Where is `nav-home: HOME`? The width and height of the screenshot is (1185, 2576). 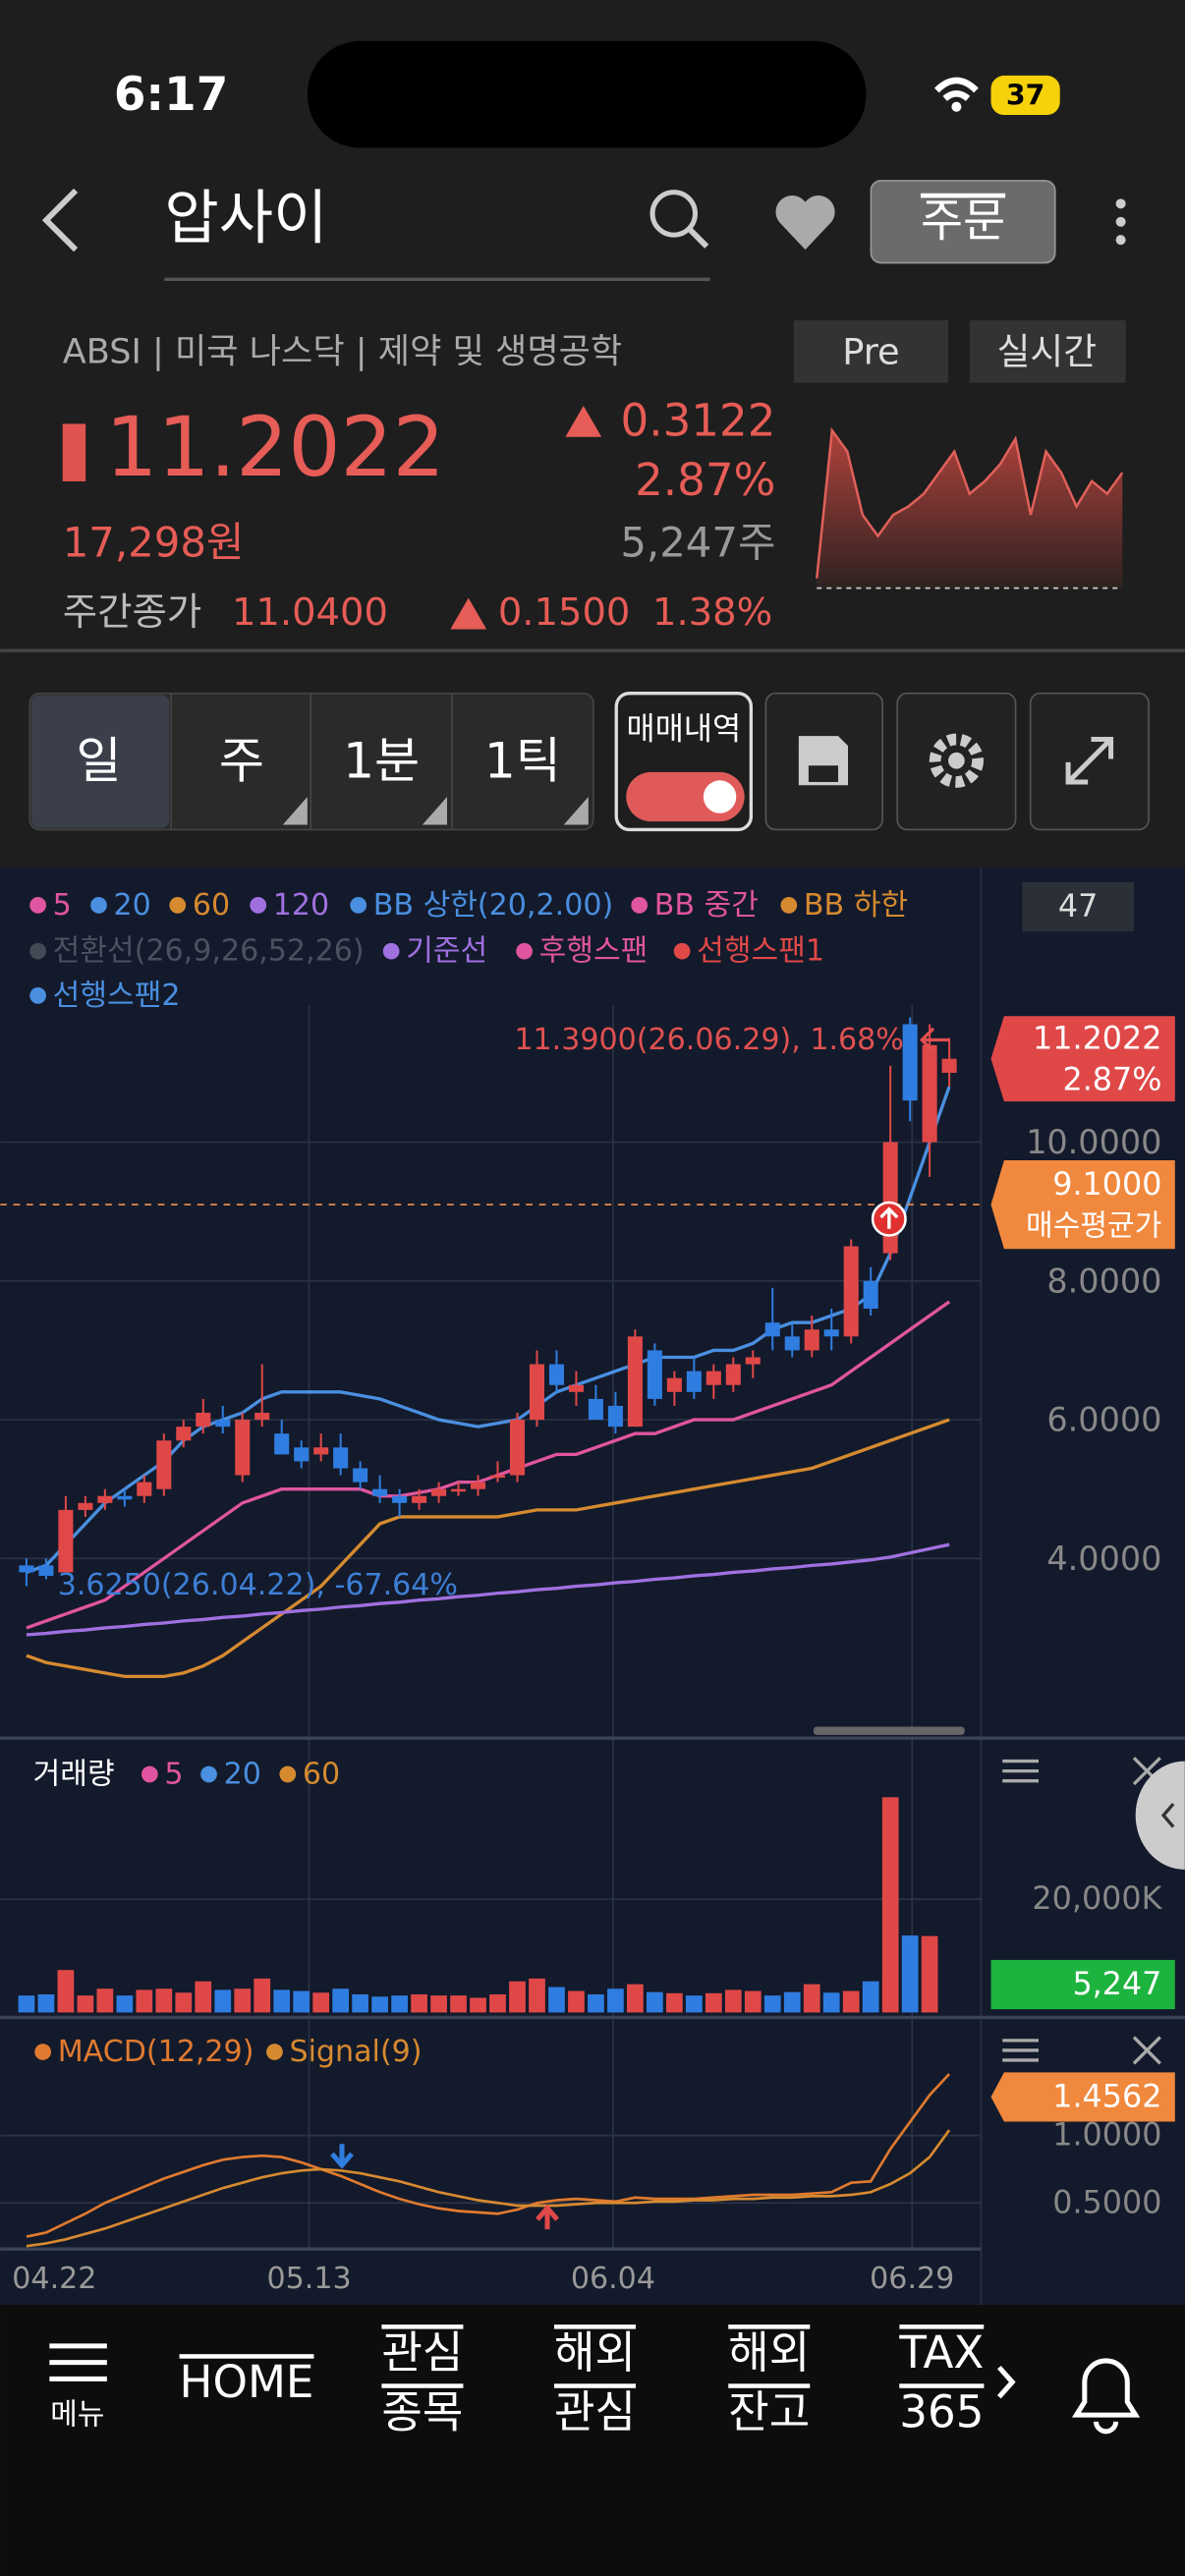 nav-home: HOME is located at coordinates (247, 2382).